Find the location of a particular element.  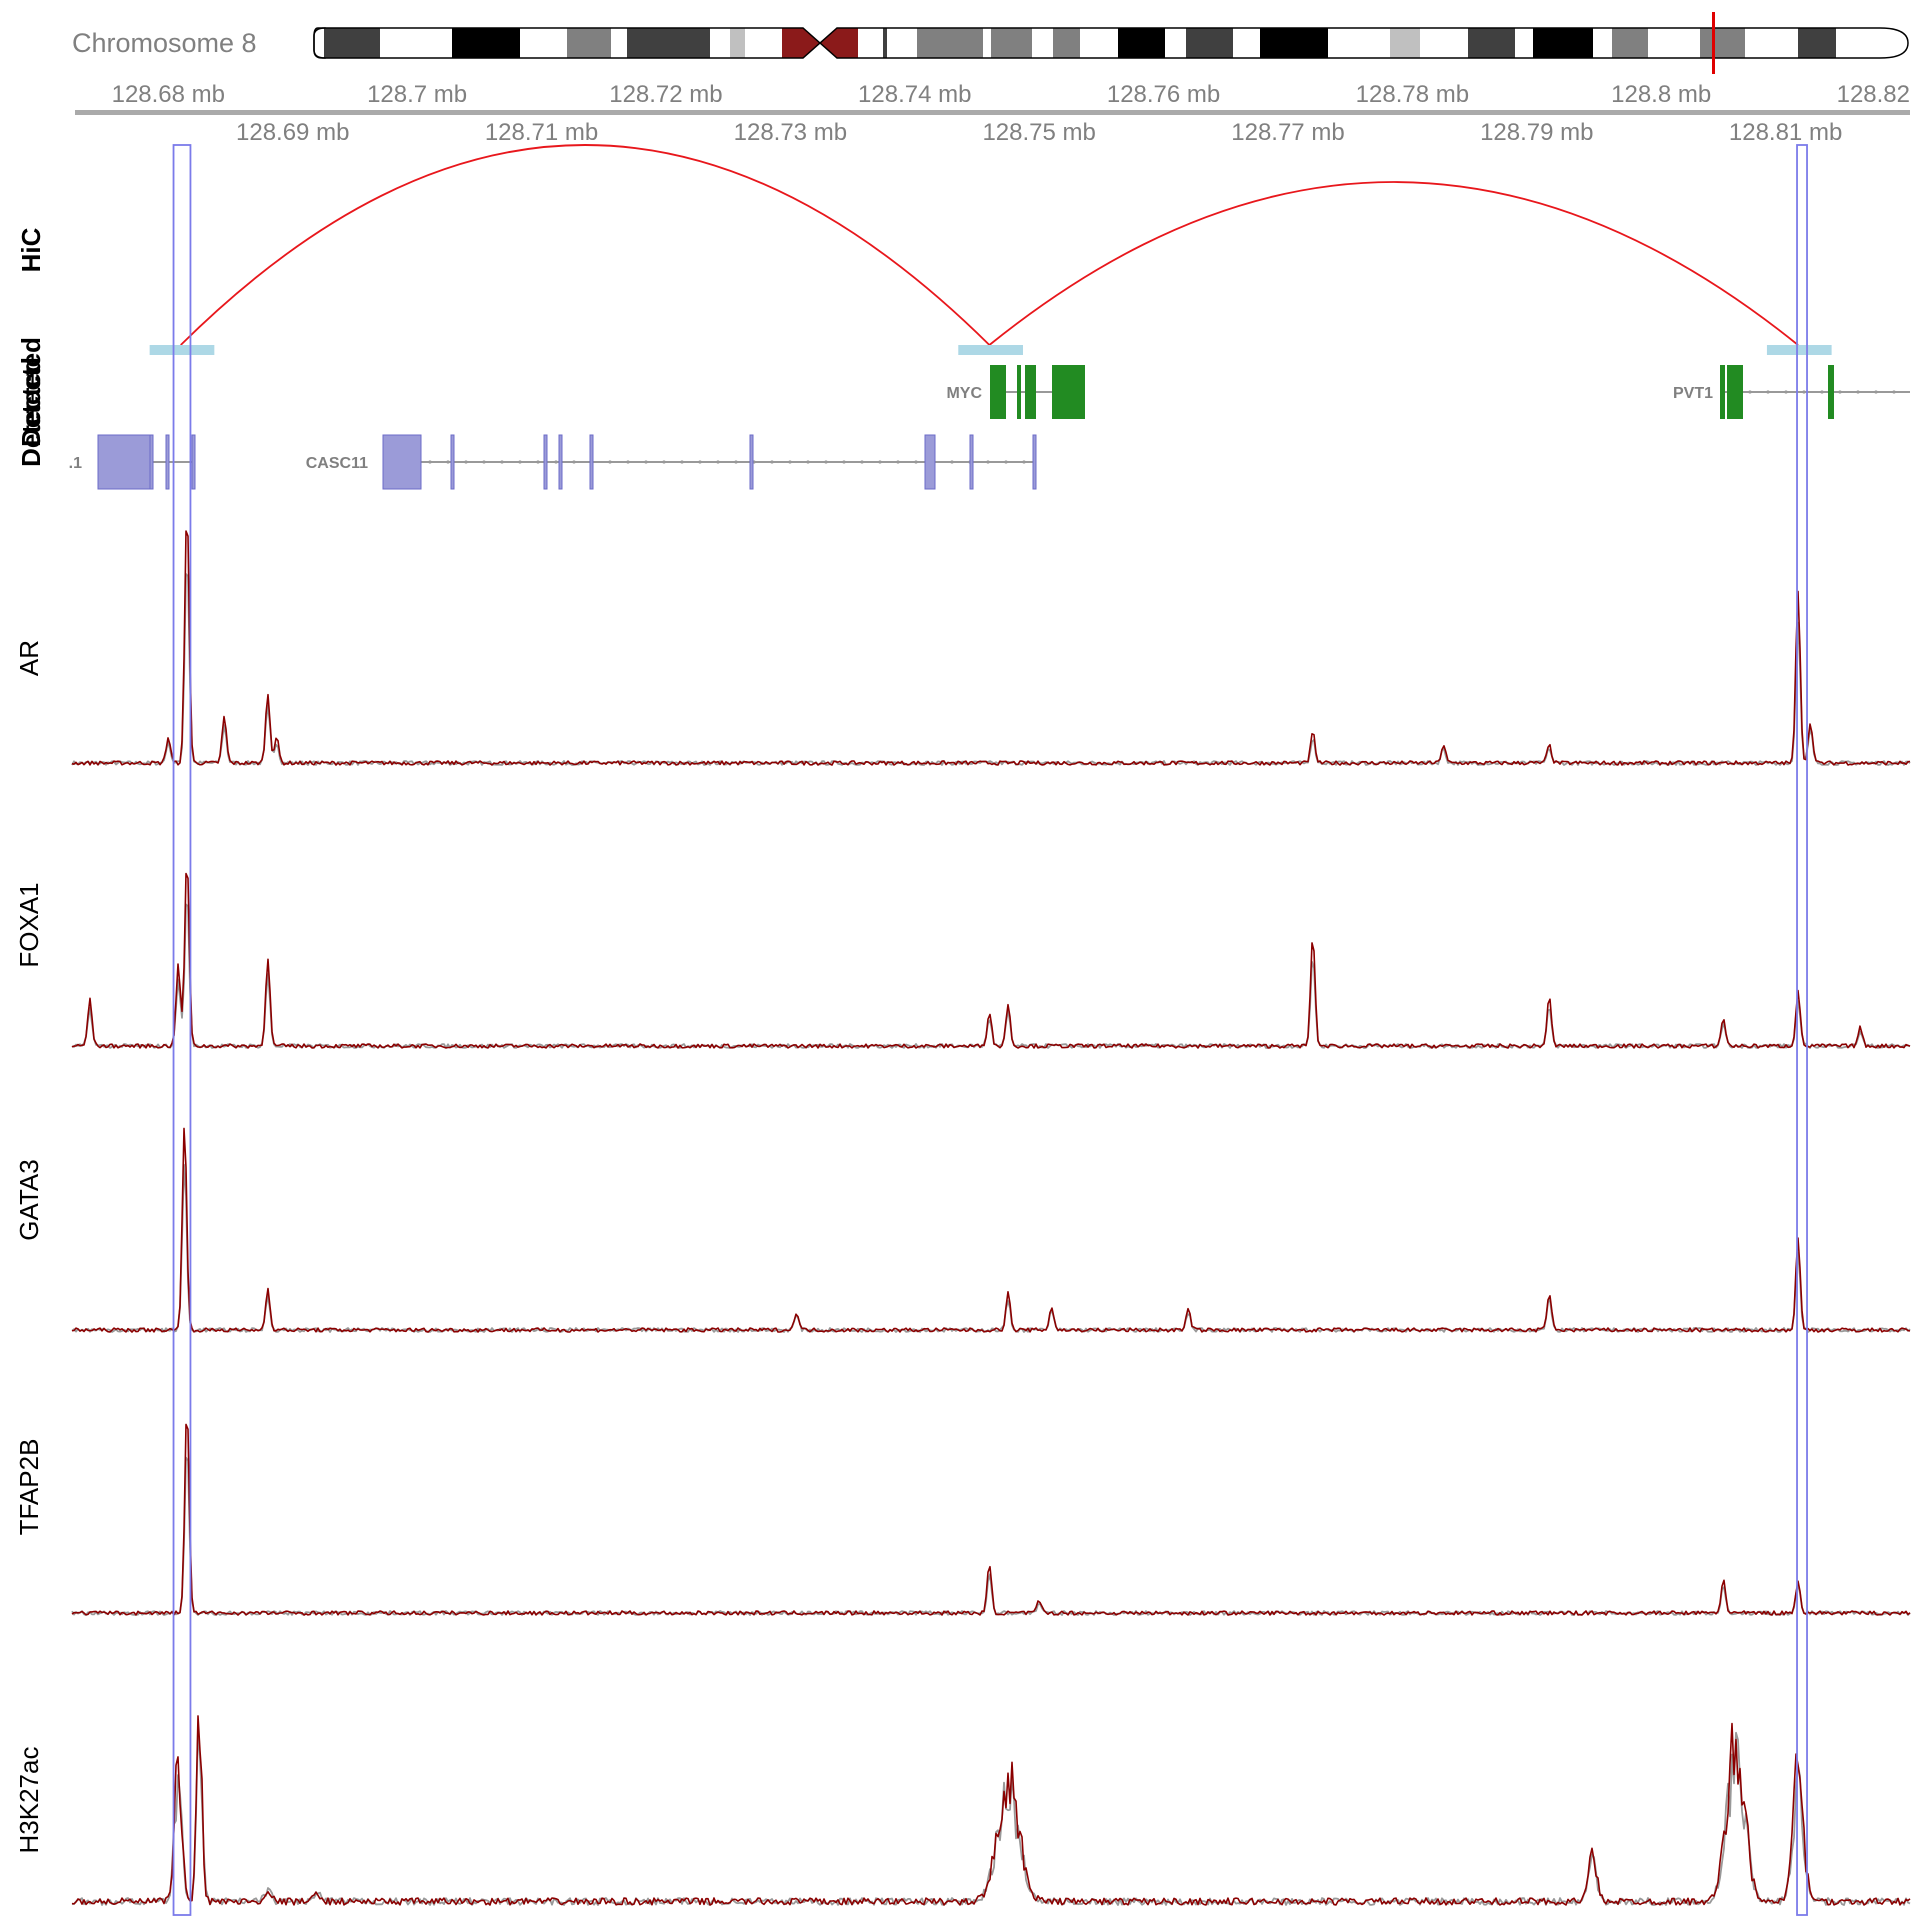

gene-casc11: CASC11 is located at coordinates (671, 462).